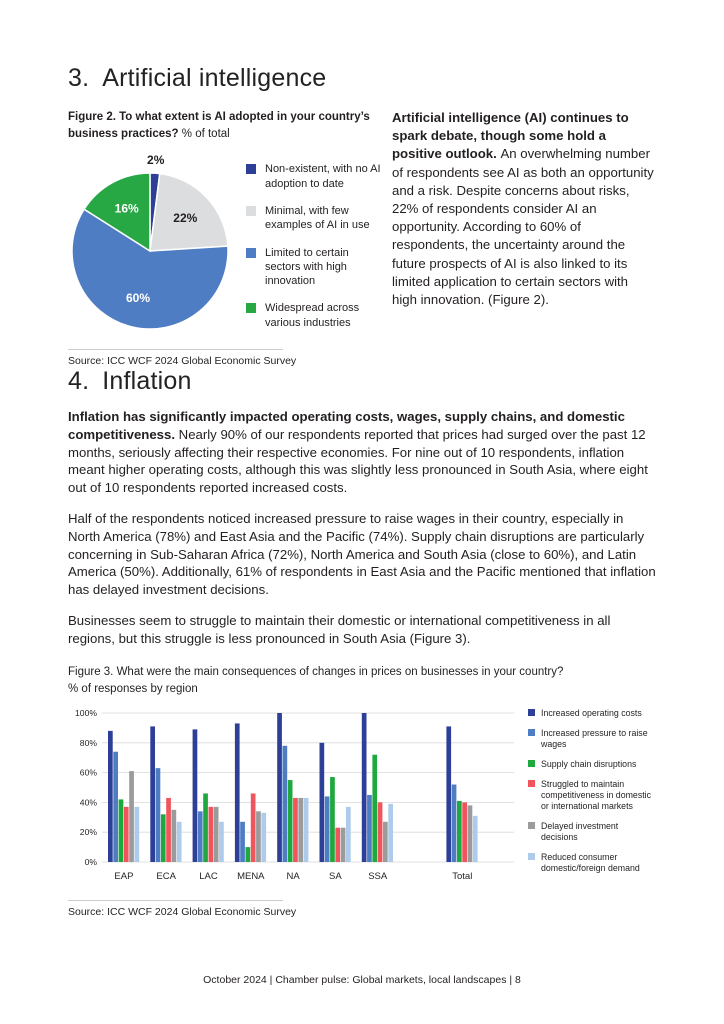 Image resolution: width=724 pixels, height=1024 pixels. I want to click on pie-chart-svg: 2% 22% 60% 16%, so click(150, 242).